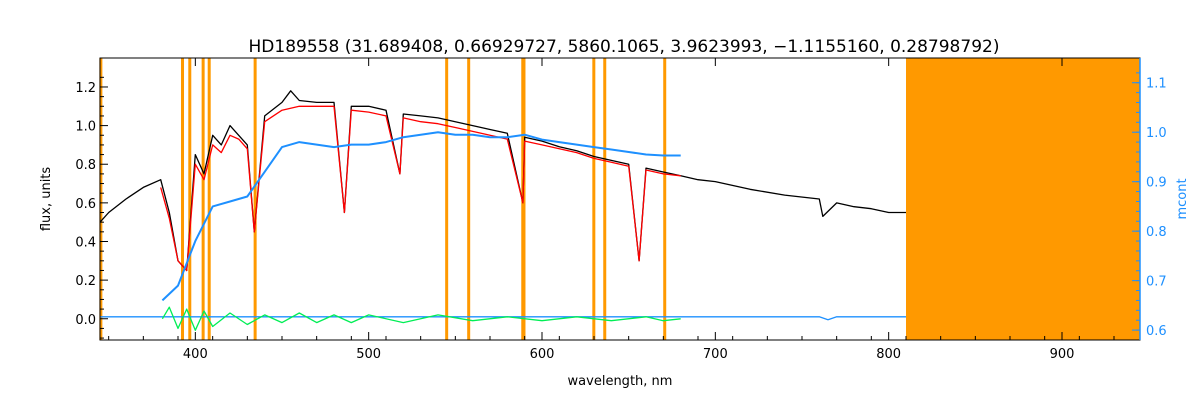  Describe the element at coordinates (85, 320) in the screenshot. I see `y-tick-label: 0.0` at that location.